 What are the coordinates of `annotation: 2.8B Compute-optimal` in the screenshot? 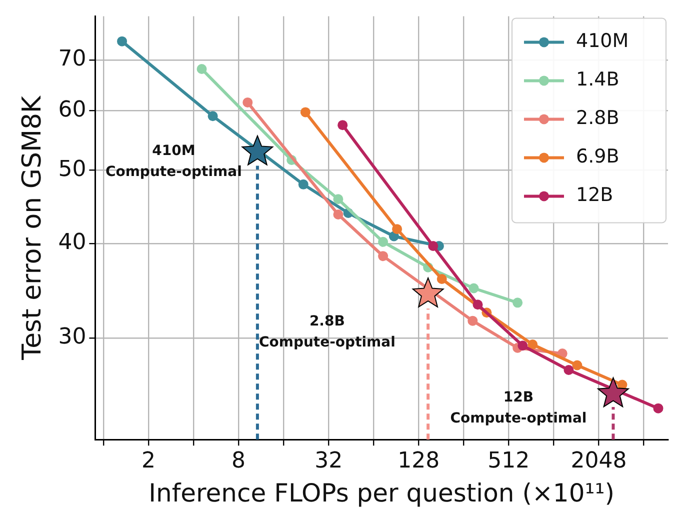 It's located at (327, 331).